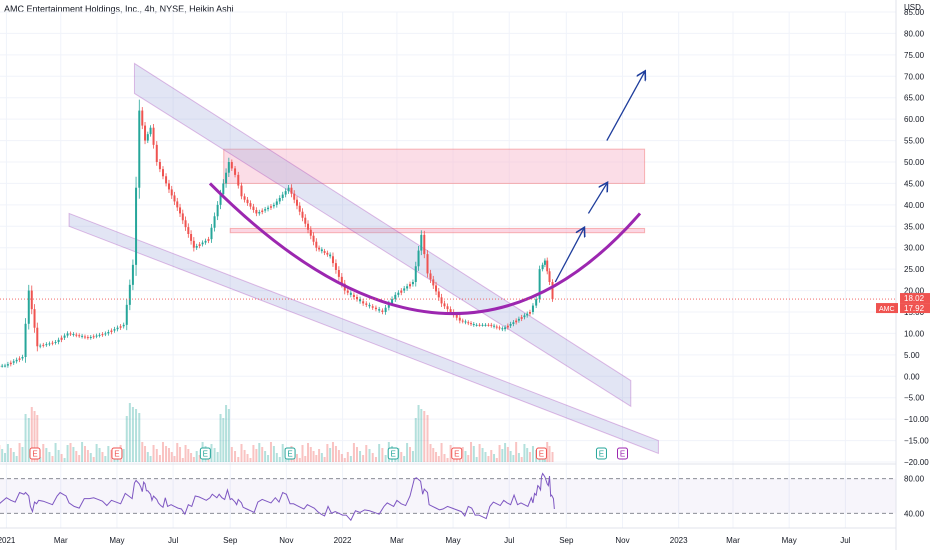  What do you see at coordinates (914, 398) in the screenshot?
I see `y-tick-label: −5.00` at bounding box center [914, 398].